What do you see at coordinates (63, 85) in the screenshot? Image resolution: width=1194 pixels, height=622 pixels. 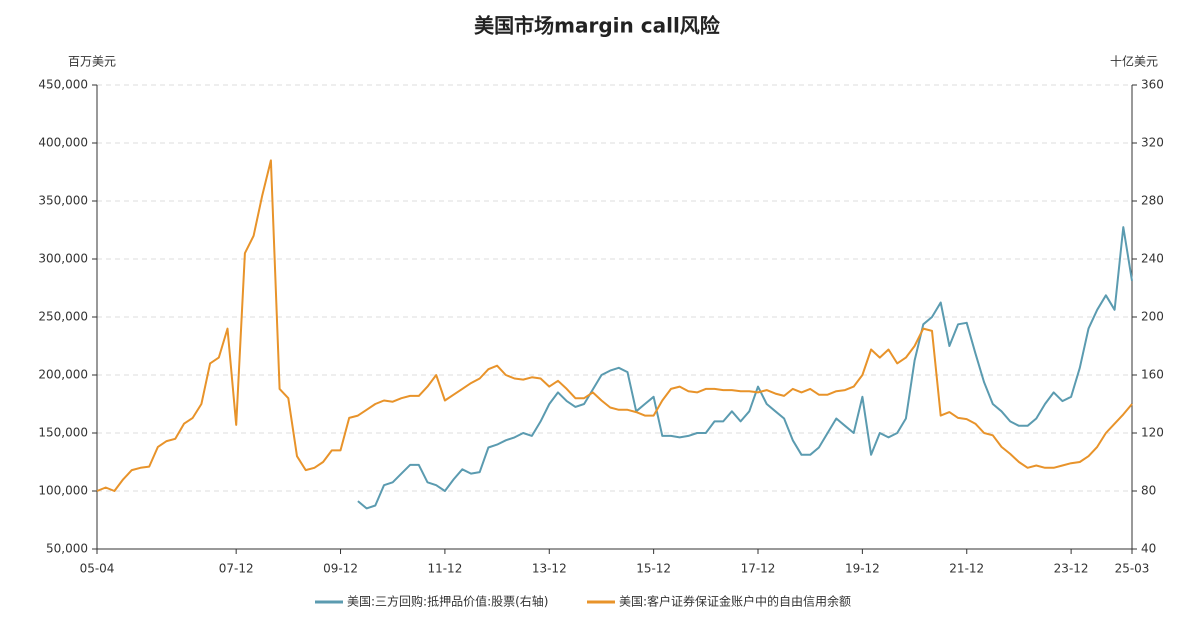 I see `y-tick-label: 450,000` at bounding box center [63, 85].